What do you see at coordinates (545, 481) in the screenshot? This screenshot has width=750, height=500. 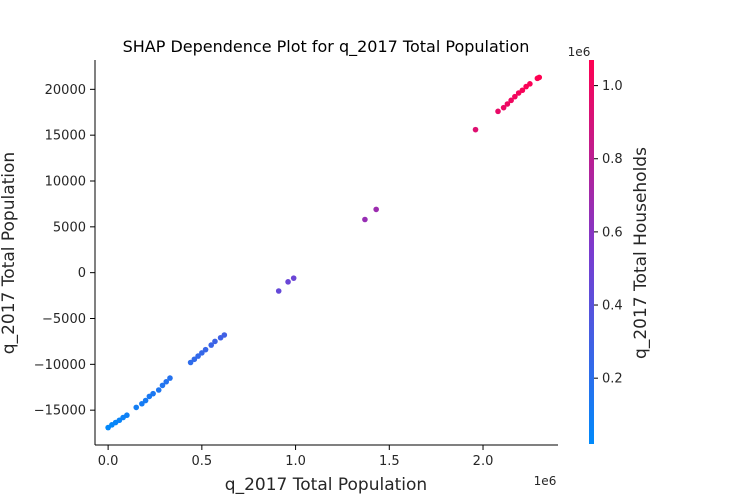 I see `x-offset-label: 1e6` at bounding box center [545, 481].